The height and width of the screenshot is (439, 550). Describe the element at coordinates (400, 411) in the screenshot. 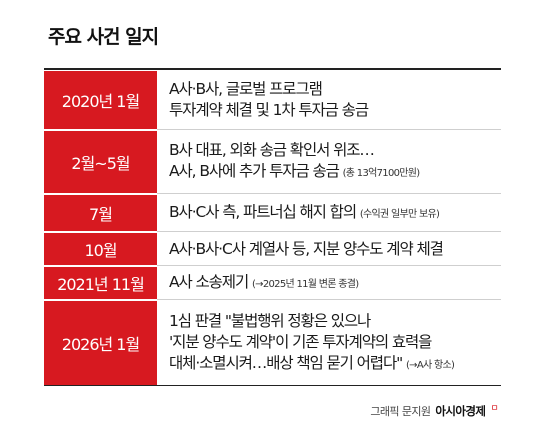

I see `credit-label: 그래픽 문지원` at that location.